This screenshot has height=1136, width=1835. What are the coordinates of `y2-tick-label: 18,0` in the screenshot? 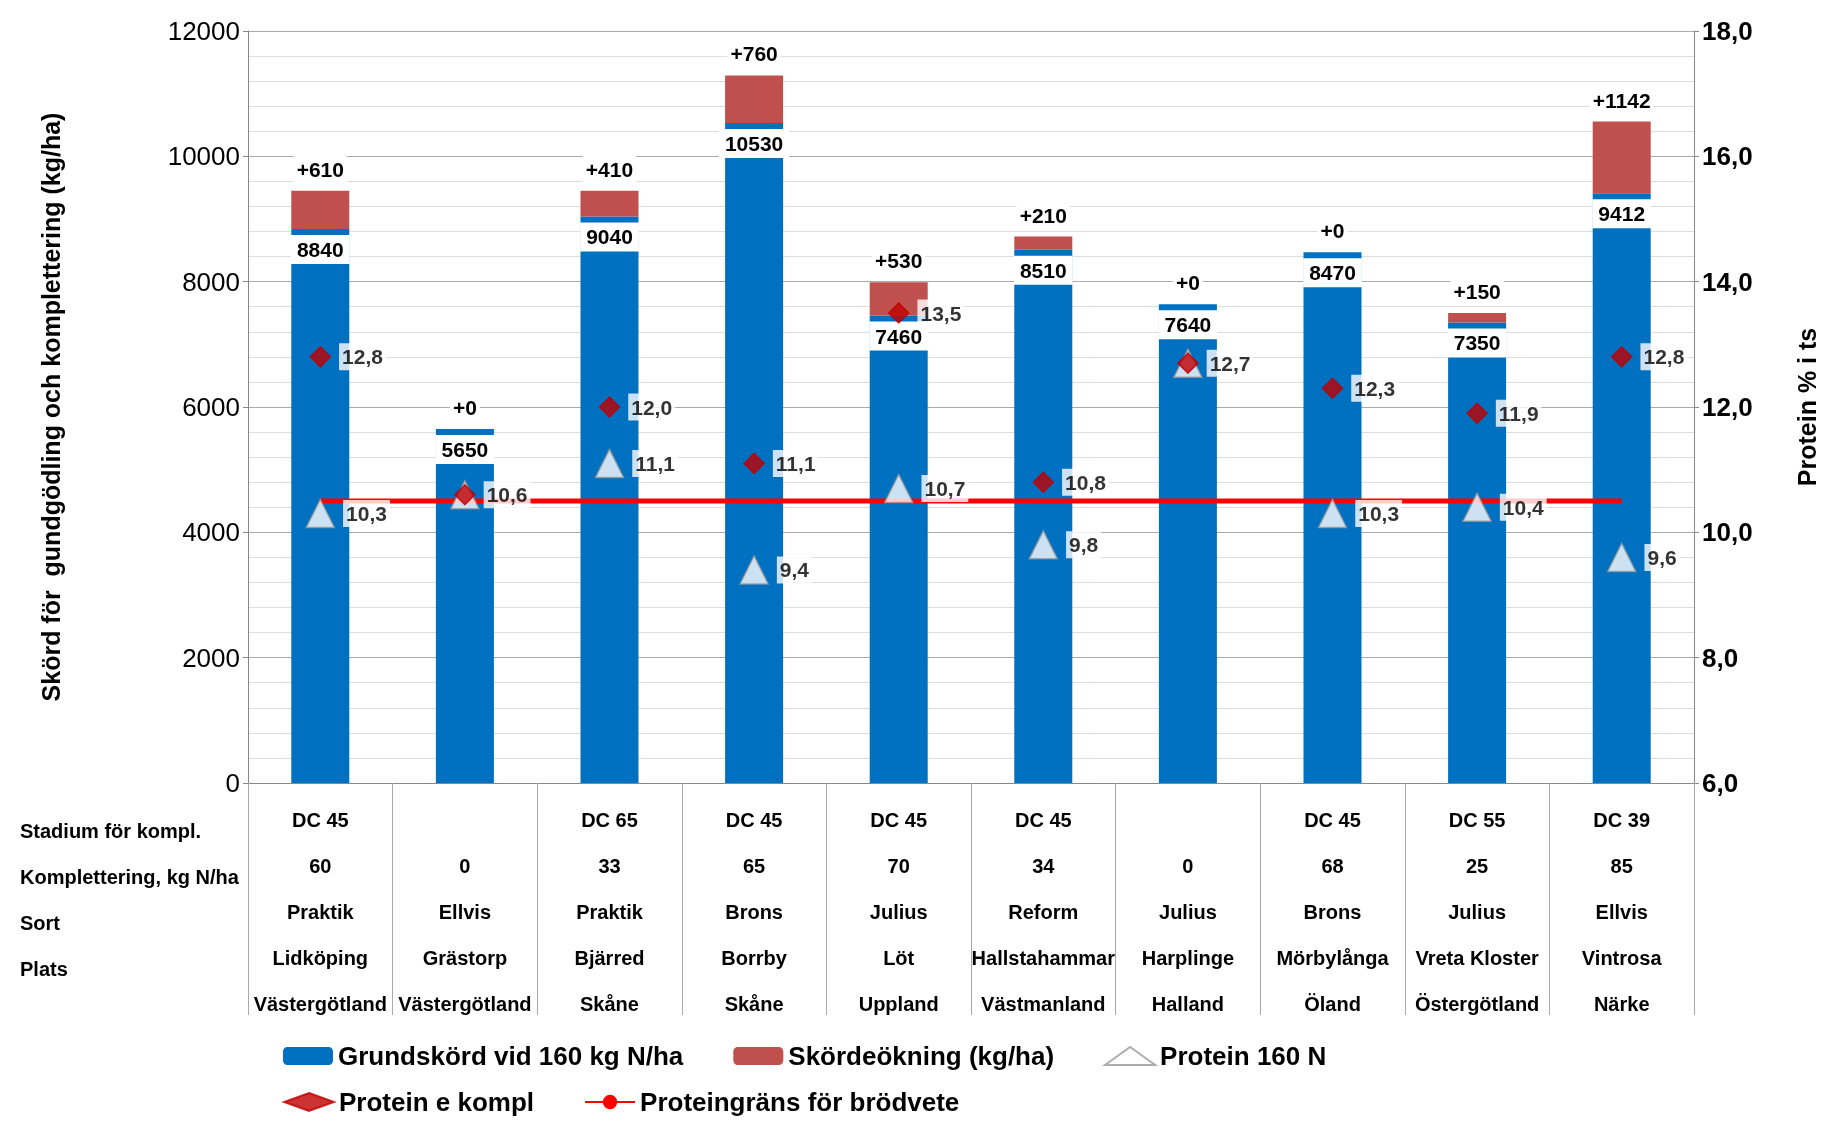 It's located at (1727, 31).